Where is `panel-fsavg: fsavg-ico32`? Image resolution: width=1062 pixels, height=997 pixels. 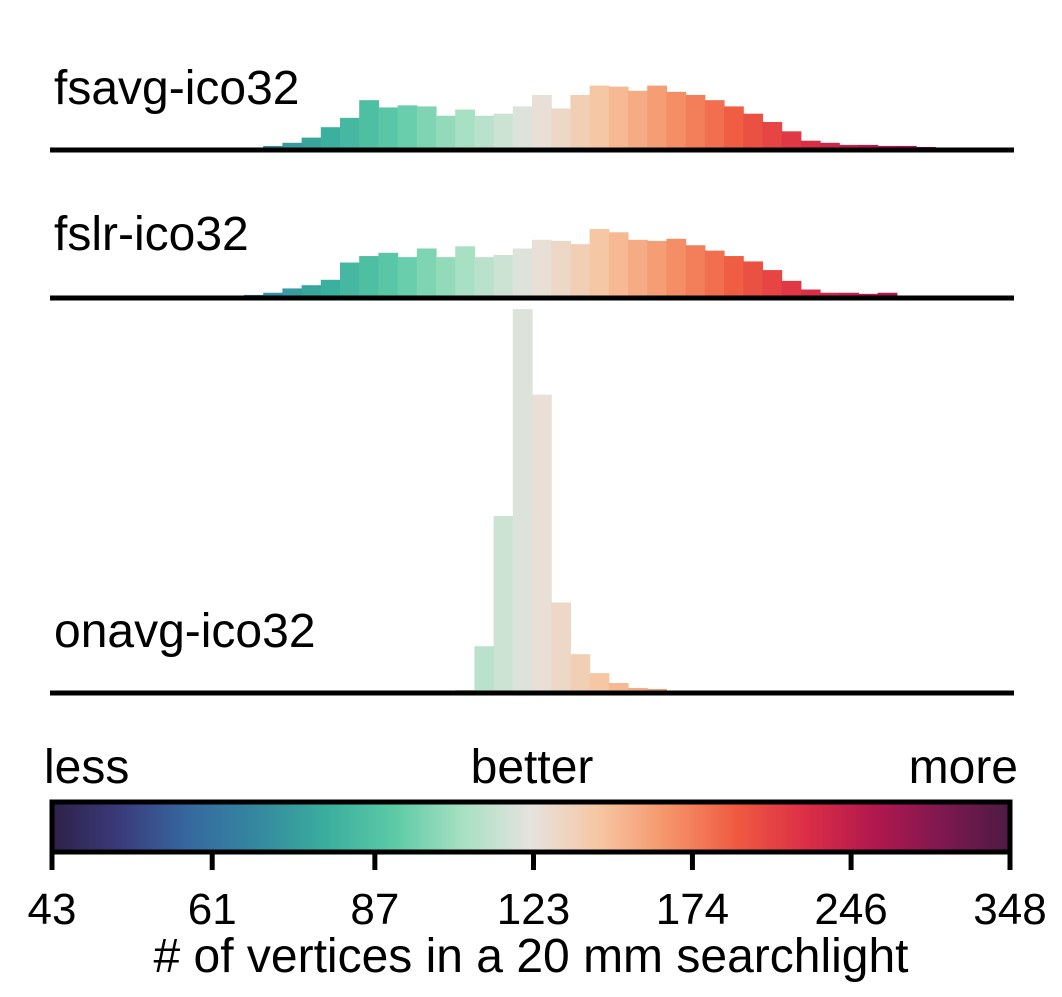 panel-fsavg: fsavg-ico32 is located at coordinates (532, 107).